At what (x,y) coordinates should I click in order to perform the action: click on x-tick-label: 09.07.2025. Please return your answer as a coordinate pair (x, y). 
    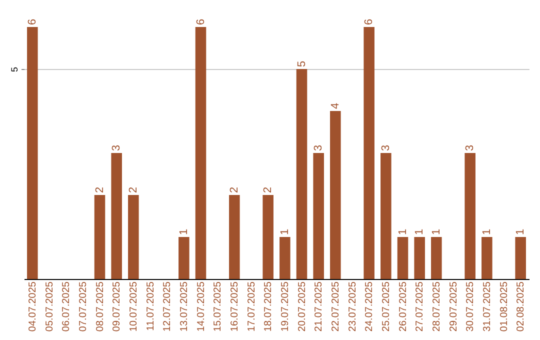
    Looking at the image, I should click on (117, 306).